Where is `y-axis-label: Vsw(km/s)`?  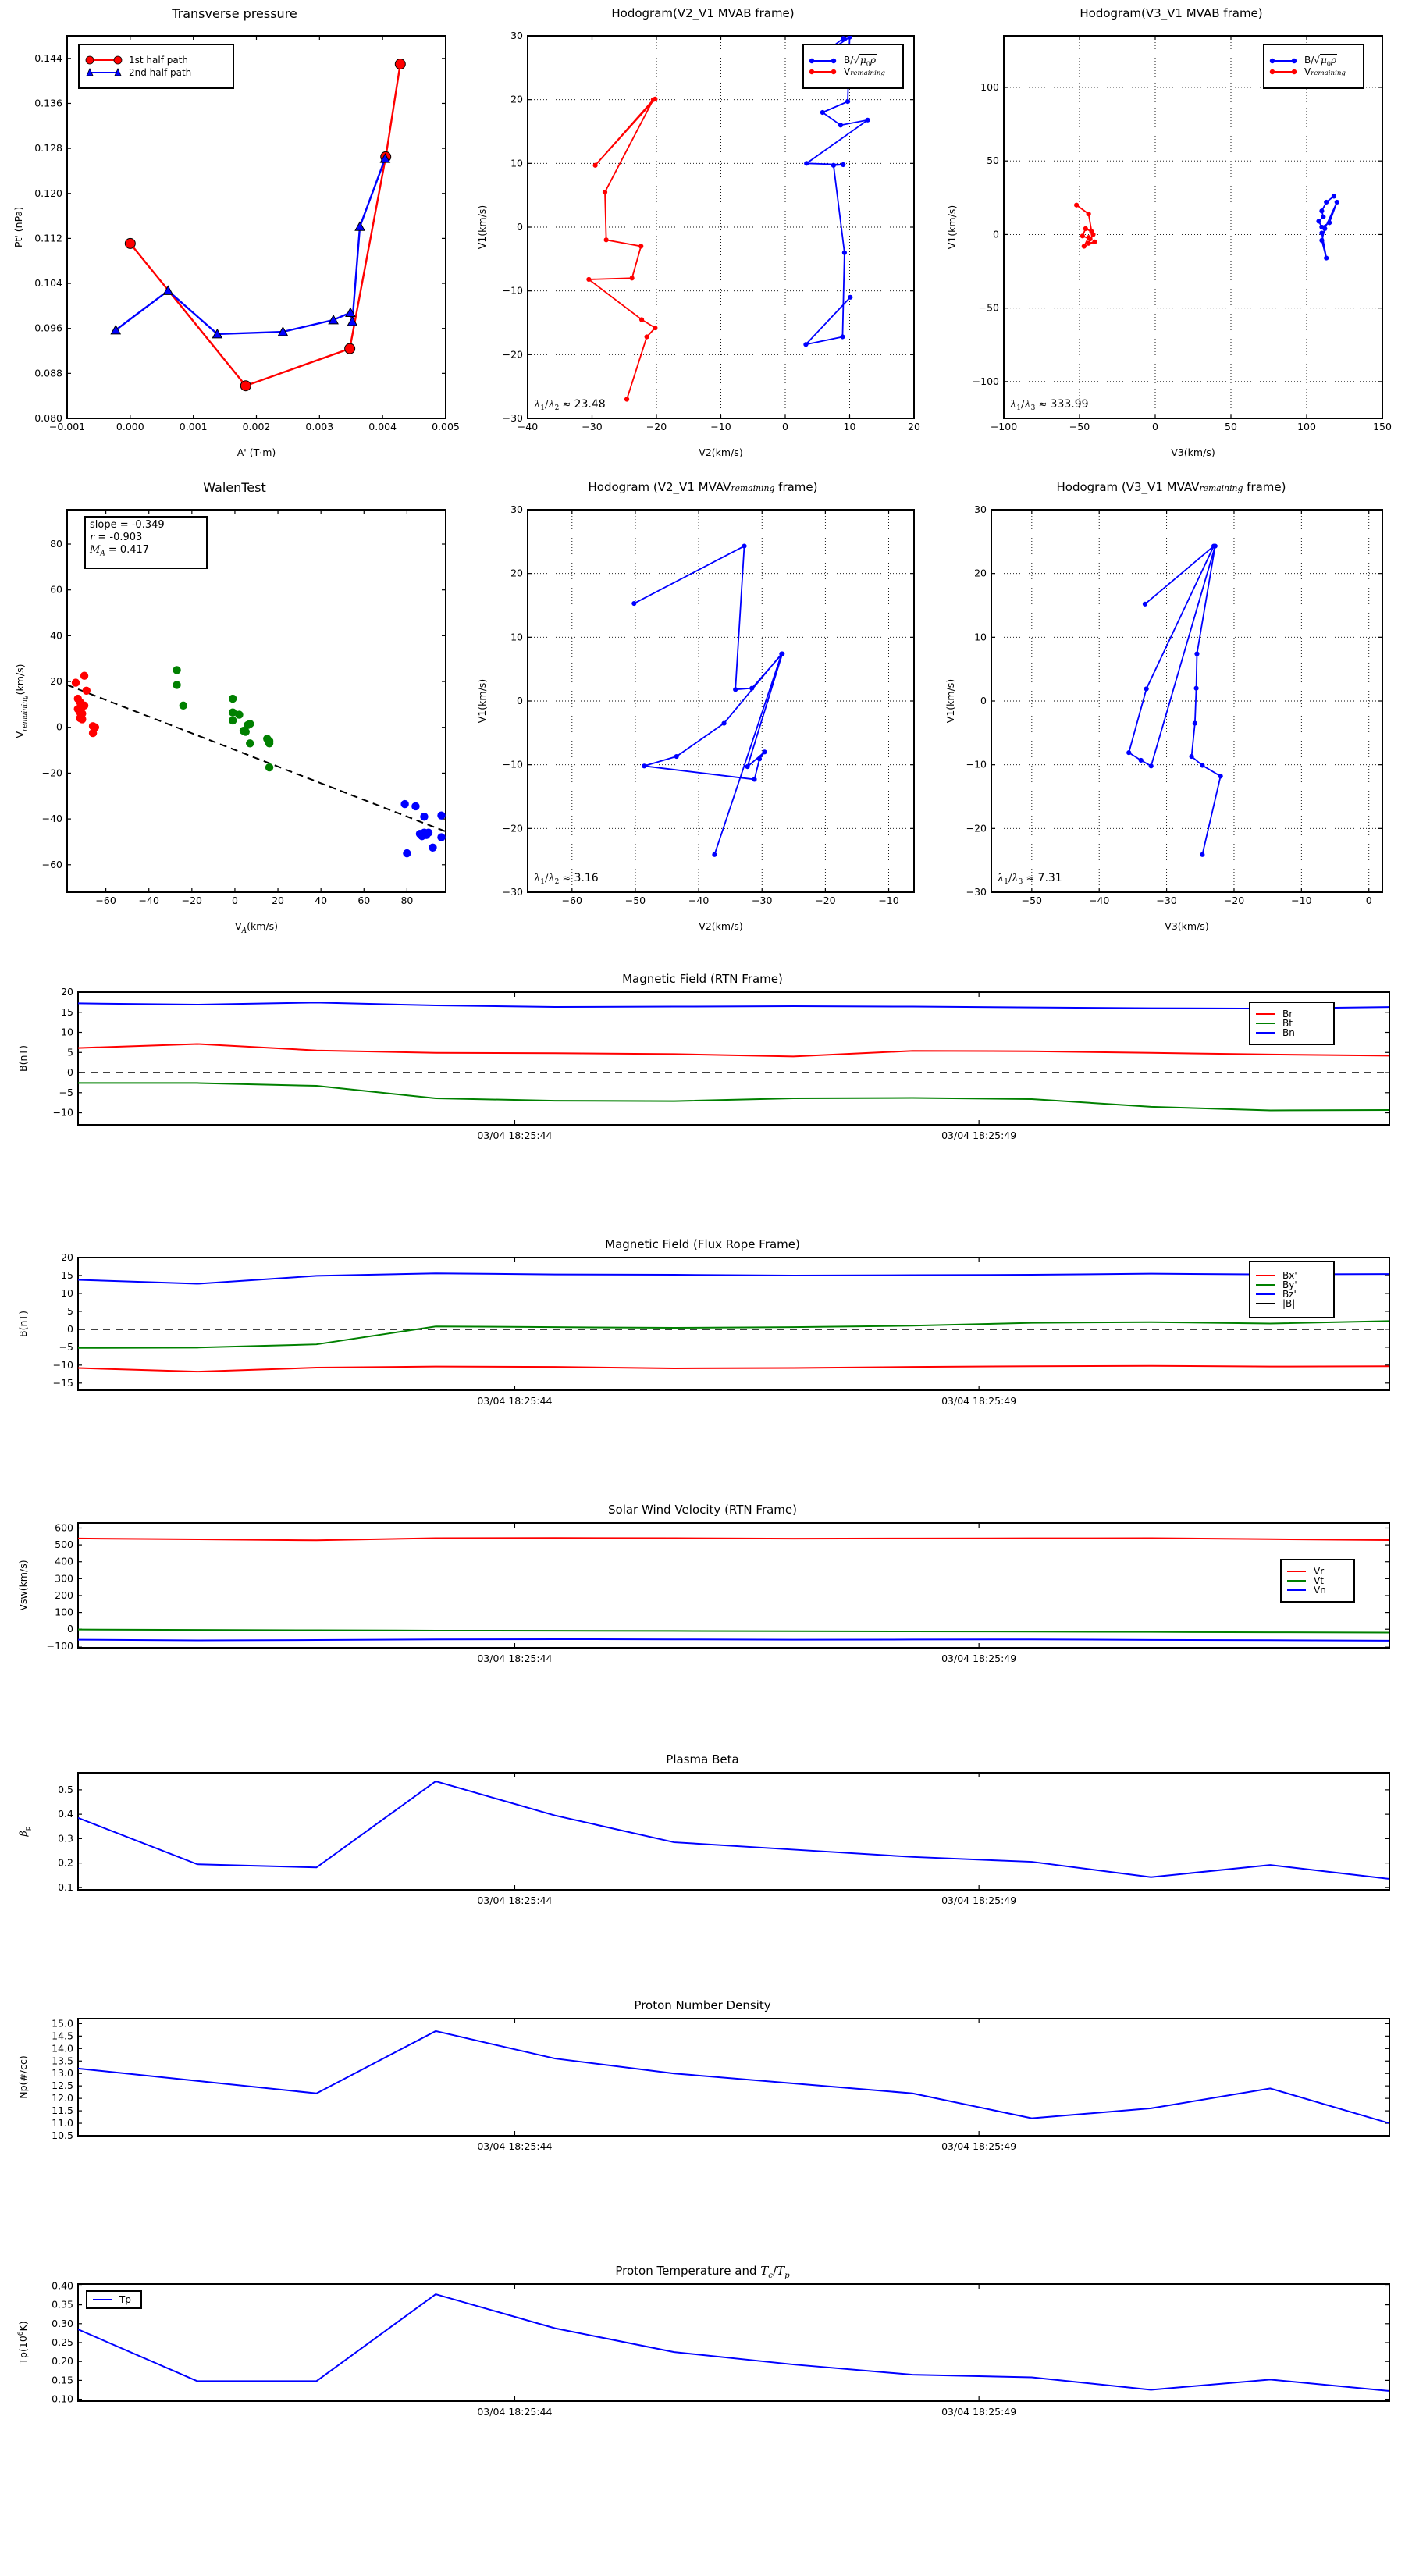
y-axis-label: Vsw(km/s) is located at coordinates (23, 1585).